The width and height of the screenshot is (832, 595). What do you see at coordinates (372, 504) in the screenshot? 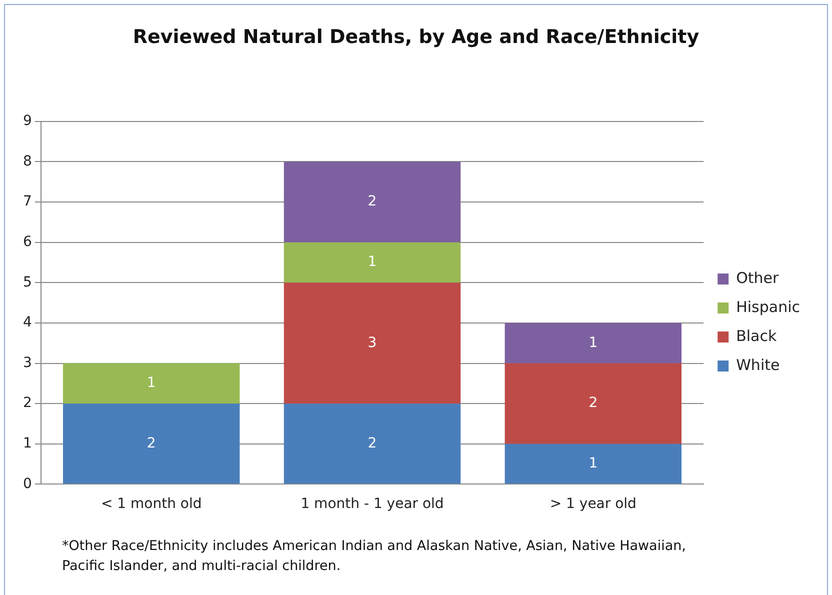
I see `x-tick-label: 1 month - 1 year old` at bounding box center [372, 504].